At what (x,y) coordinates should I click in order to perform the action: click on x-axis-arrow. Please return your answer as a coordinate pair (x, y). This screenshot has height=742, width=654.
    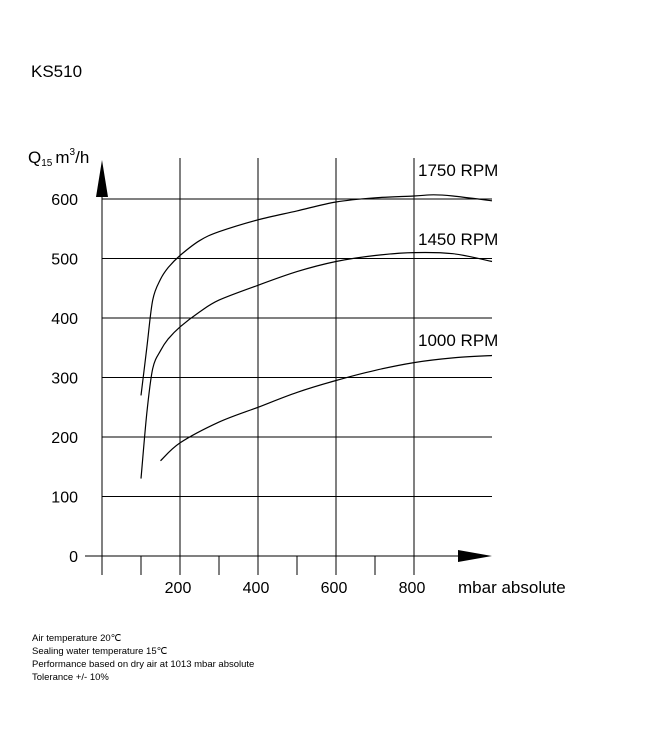
    Looking at the image, I should click on (475, 556).